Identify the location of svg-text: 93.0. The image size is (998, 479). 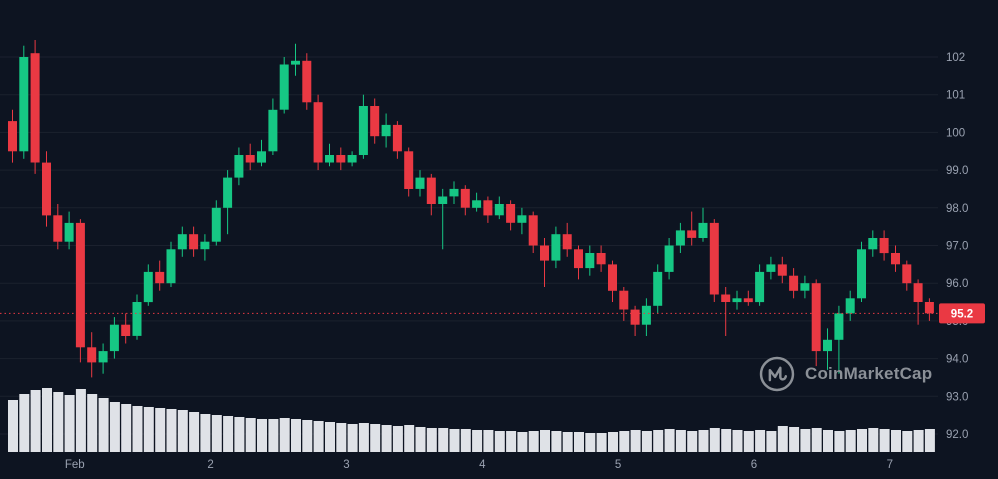
(957, 397).